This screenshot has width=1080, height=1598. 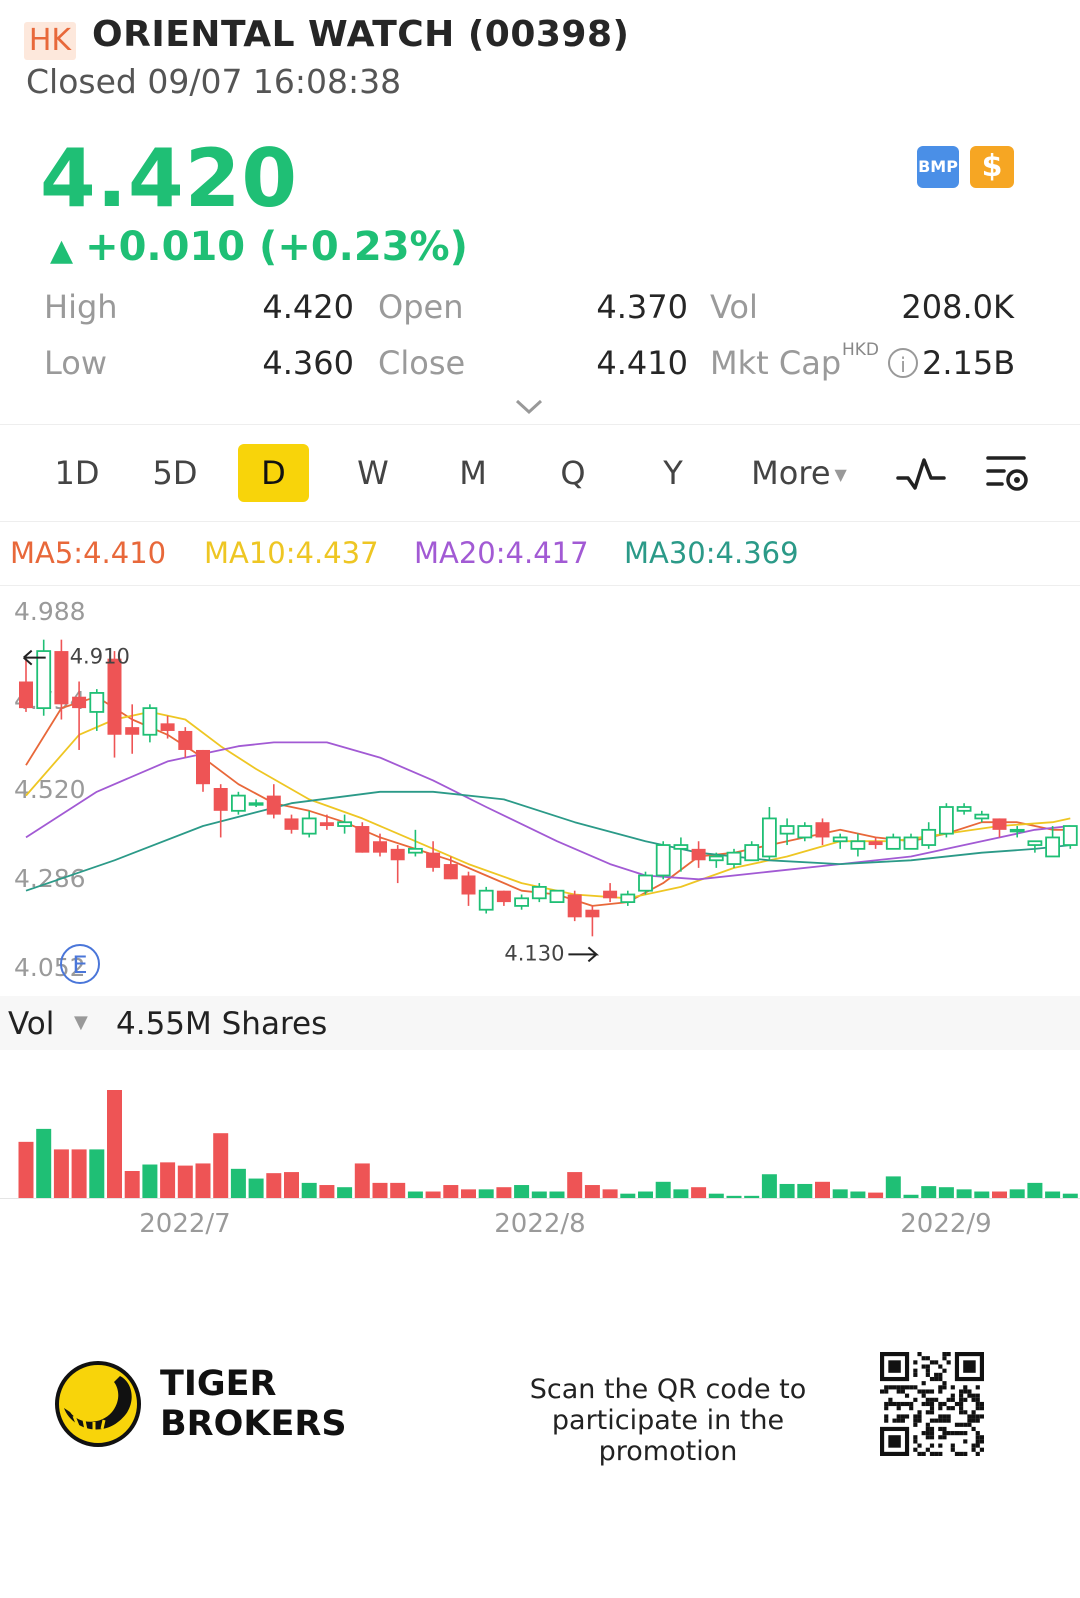 What do you see at coordinates (222, 1024) in the screenshot?
I see `volume-value: 4.55M Shares` at bounding box center [222, 1024].